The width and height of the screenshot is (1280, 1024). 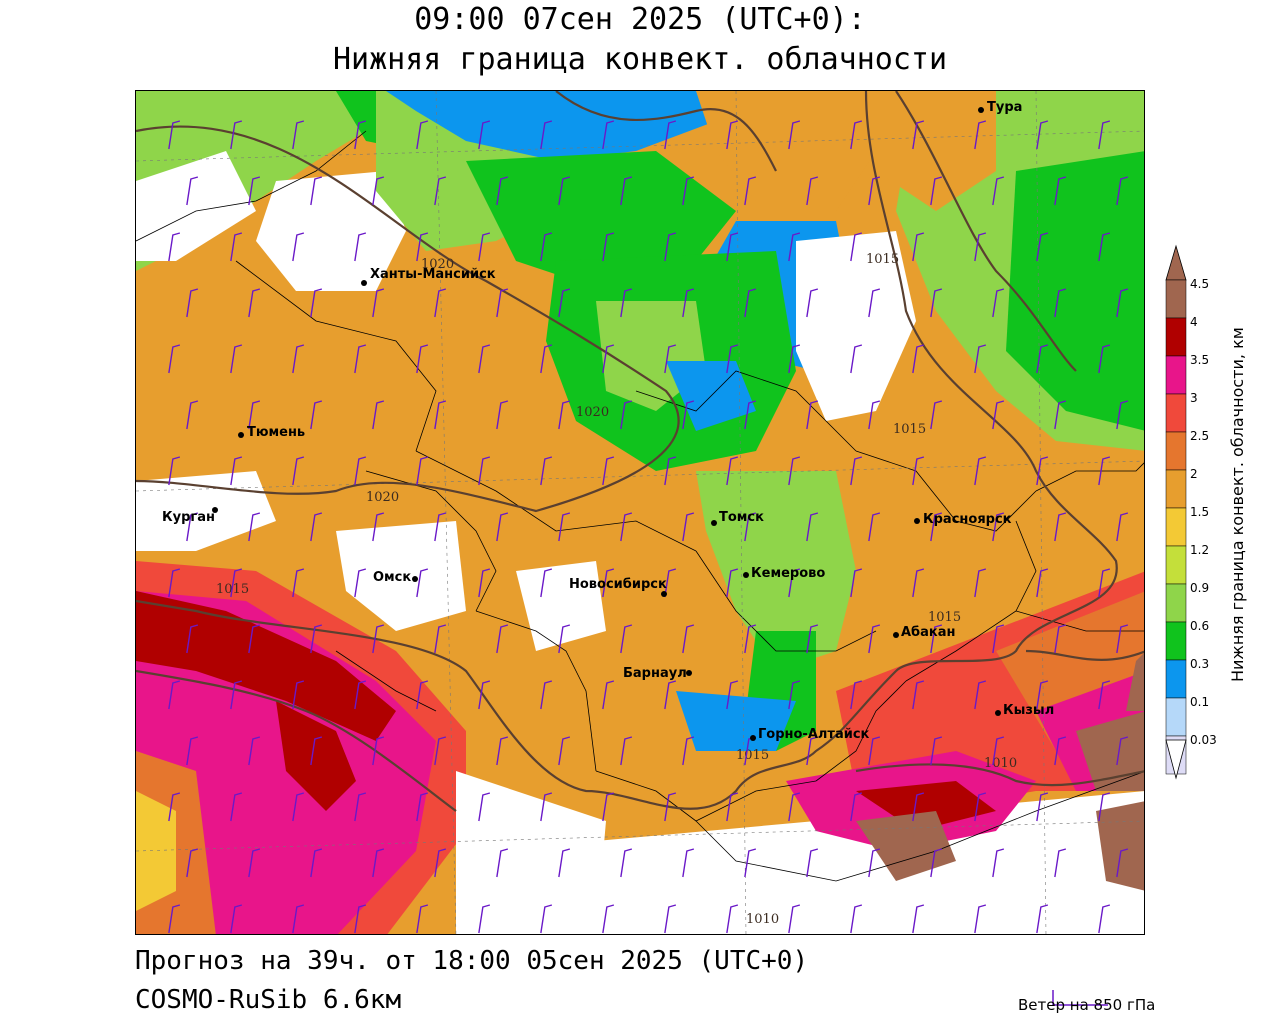 What do you see at coordinates (1194, 474) in the screenshot?
I see `legend-tick-label: 2` at bounding box center [1194, 474].